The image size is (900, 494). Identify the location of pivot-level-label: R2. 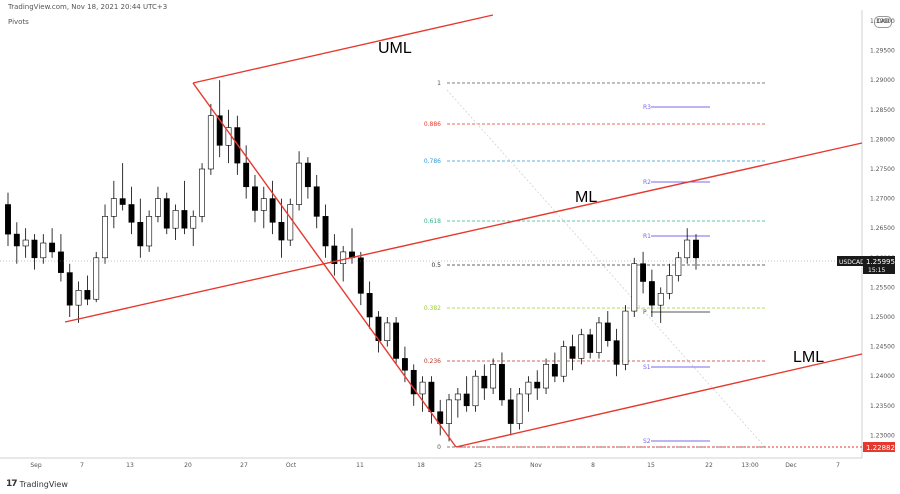
(647, 182).